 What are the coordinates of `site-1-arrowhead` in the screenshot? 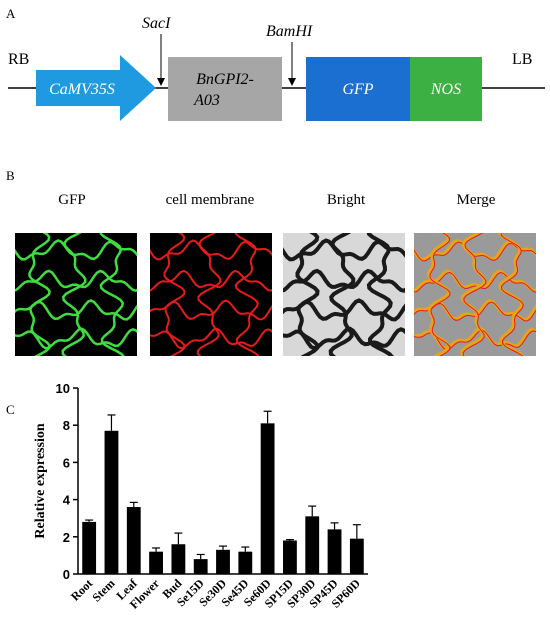 It's located at (161, 82).